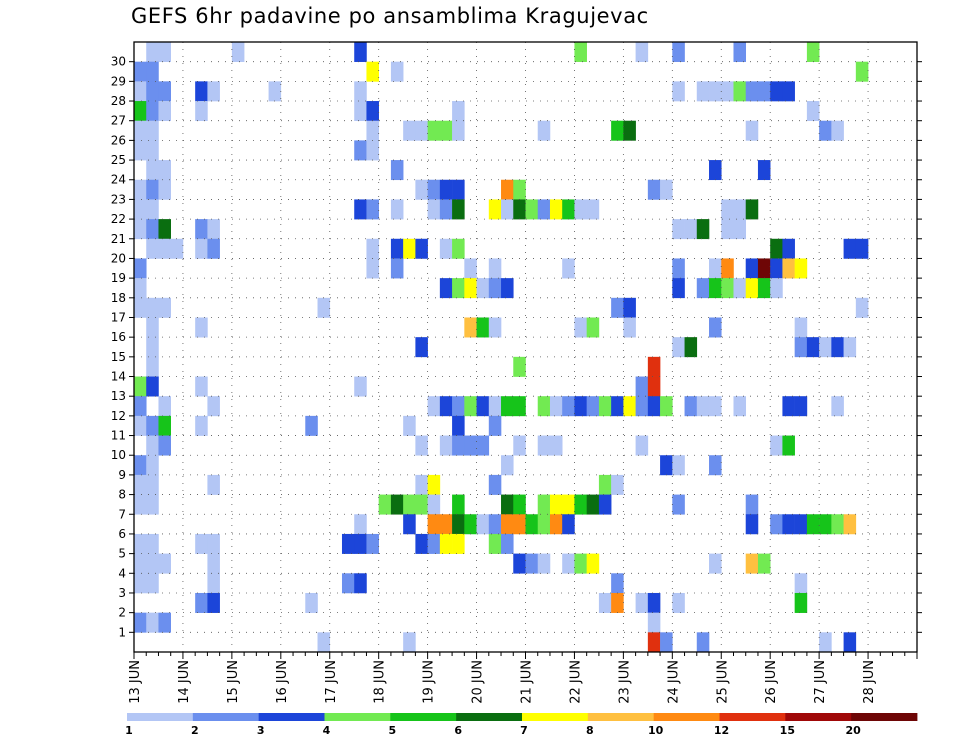 The width and height of the screenshot is (960, 742). What do you see at coordinates (118, 258) in the screenshot?
I see `y-tick-label: 20` at bounding box center [118, 258].